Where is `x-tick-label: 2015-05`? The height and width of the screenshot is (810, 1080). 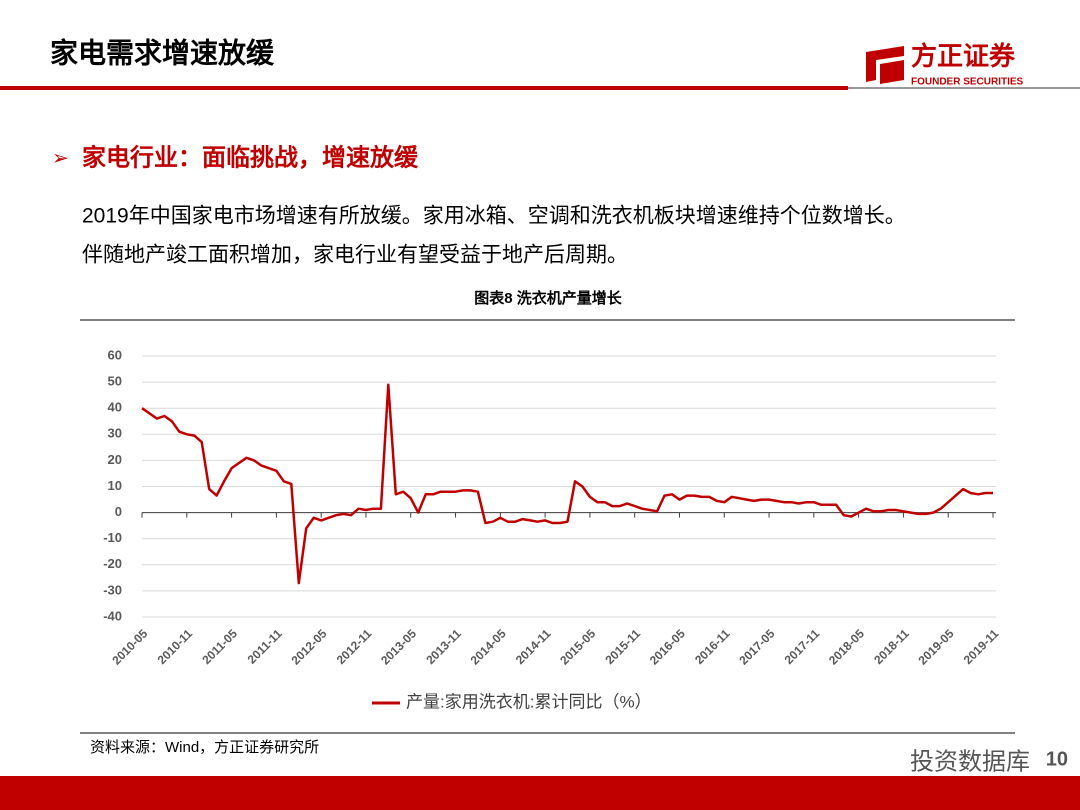 x-tick-label: 2015-05 is located at coordinates (577, 646).